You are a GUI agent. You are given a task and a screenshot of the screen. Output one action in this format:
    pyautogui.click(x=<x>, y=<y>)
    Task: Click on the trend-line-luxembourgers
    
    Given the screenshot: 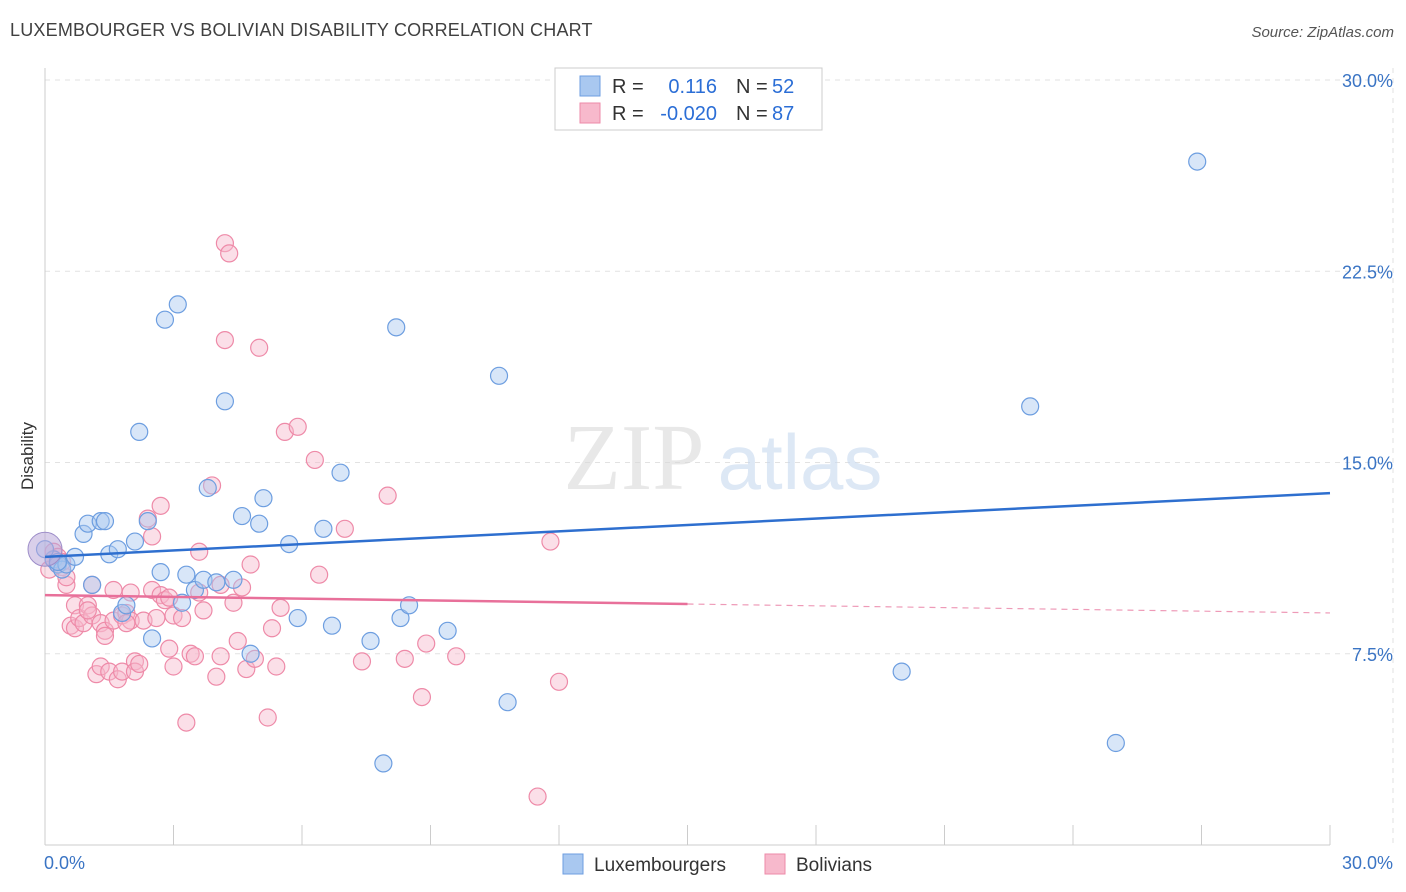 What is the action you would take?
    pyautogui.click(x=687, y=525)
    